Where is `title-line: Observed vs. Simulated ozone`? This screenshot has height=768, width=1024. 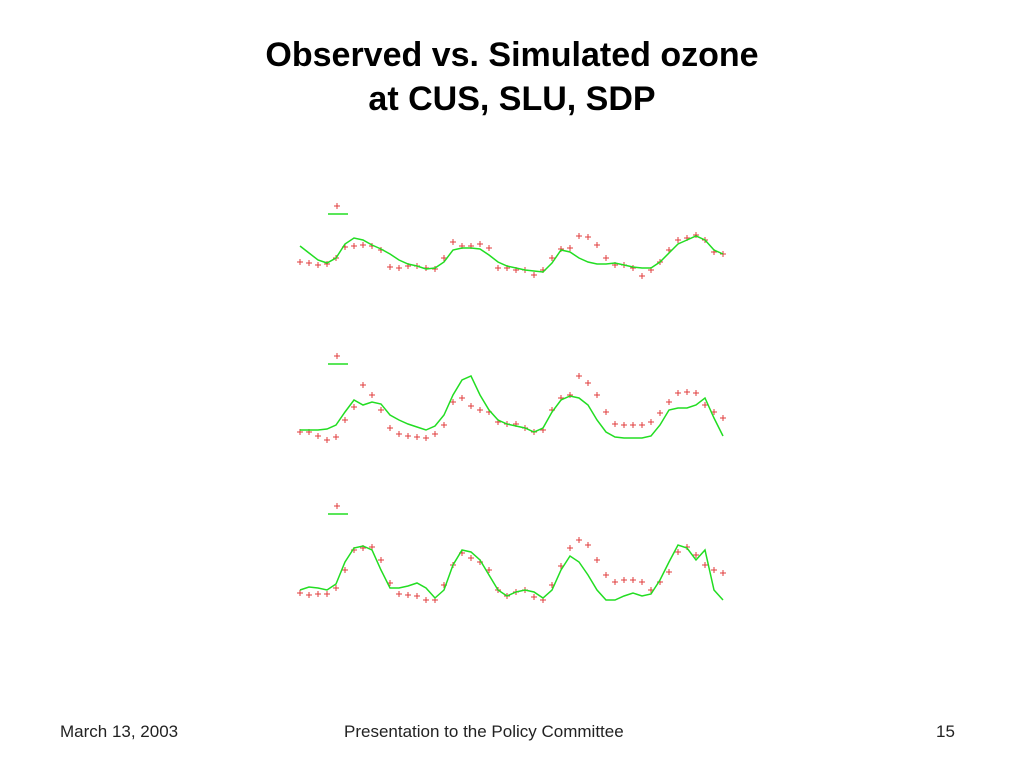
title-line: Observed vs. Simulated ozone is located at coordinates (512, 55).